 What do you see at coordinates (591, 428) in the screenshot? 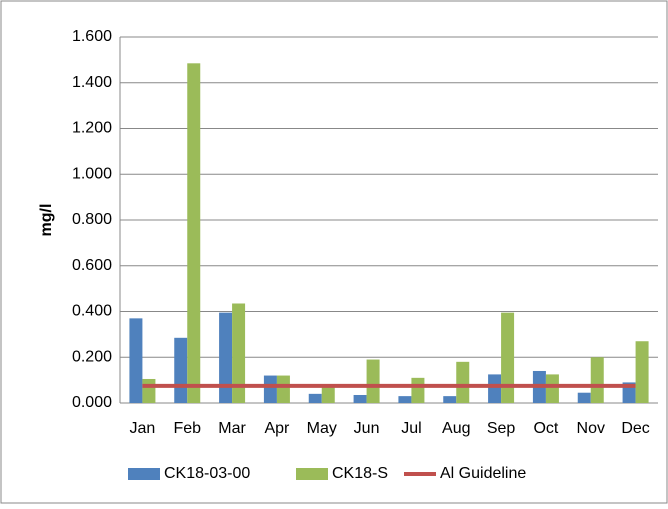
I see `x-tick-label: Nov` at bounding box center [591, 428].